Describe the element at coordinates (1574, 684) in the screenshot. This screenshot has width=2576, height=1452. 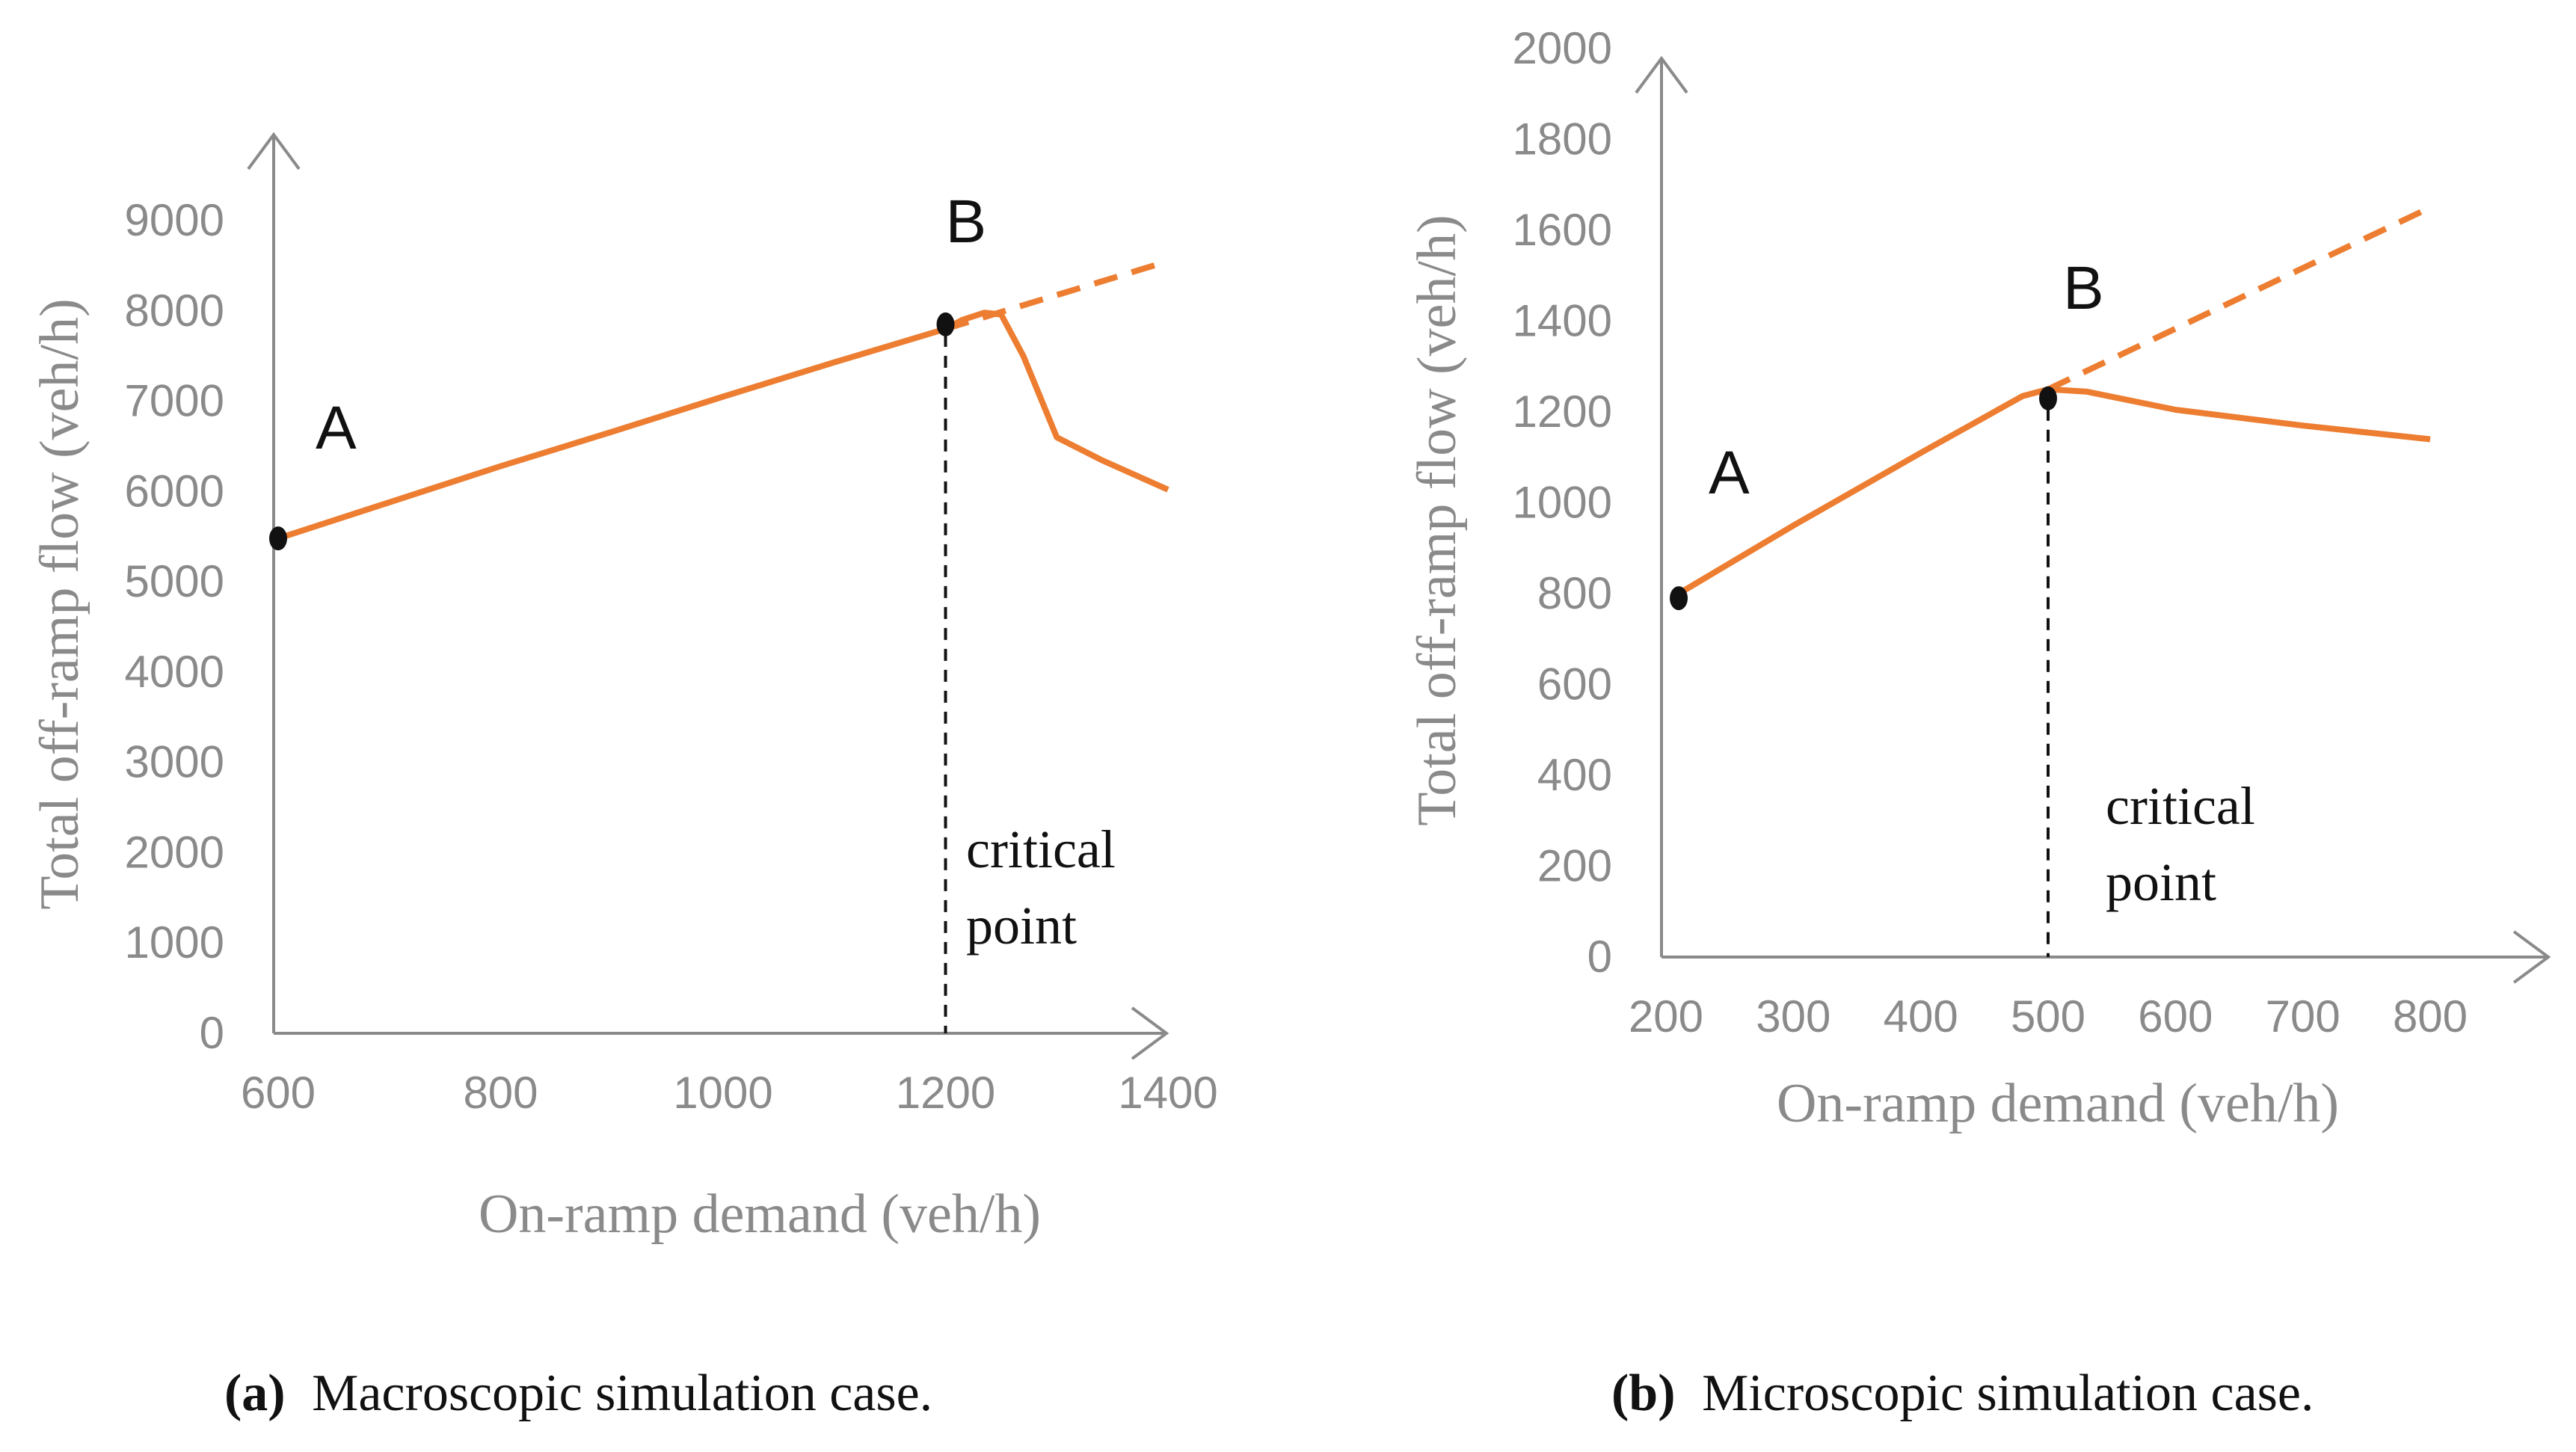
I see `y-tick-label: 600` at that location.